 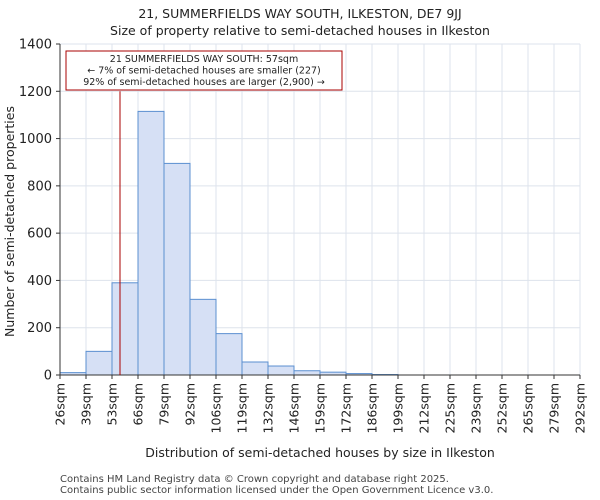 I want to click on x-tick-label: 79sqm, so click(x=164, y=404).